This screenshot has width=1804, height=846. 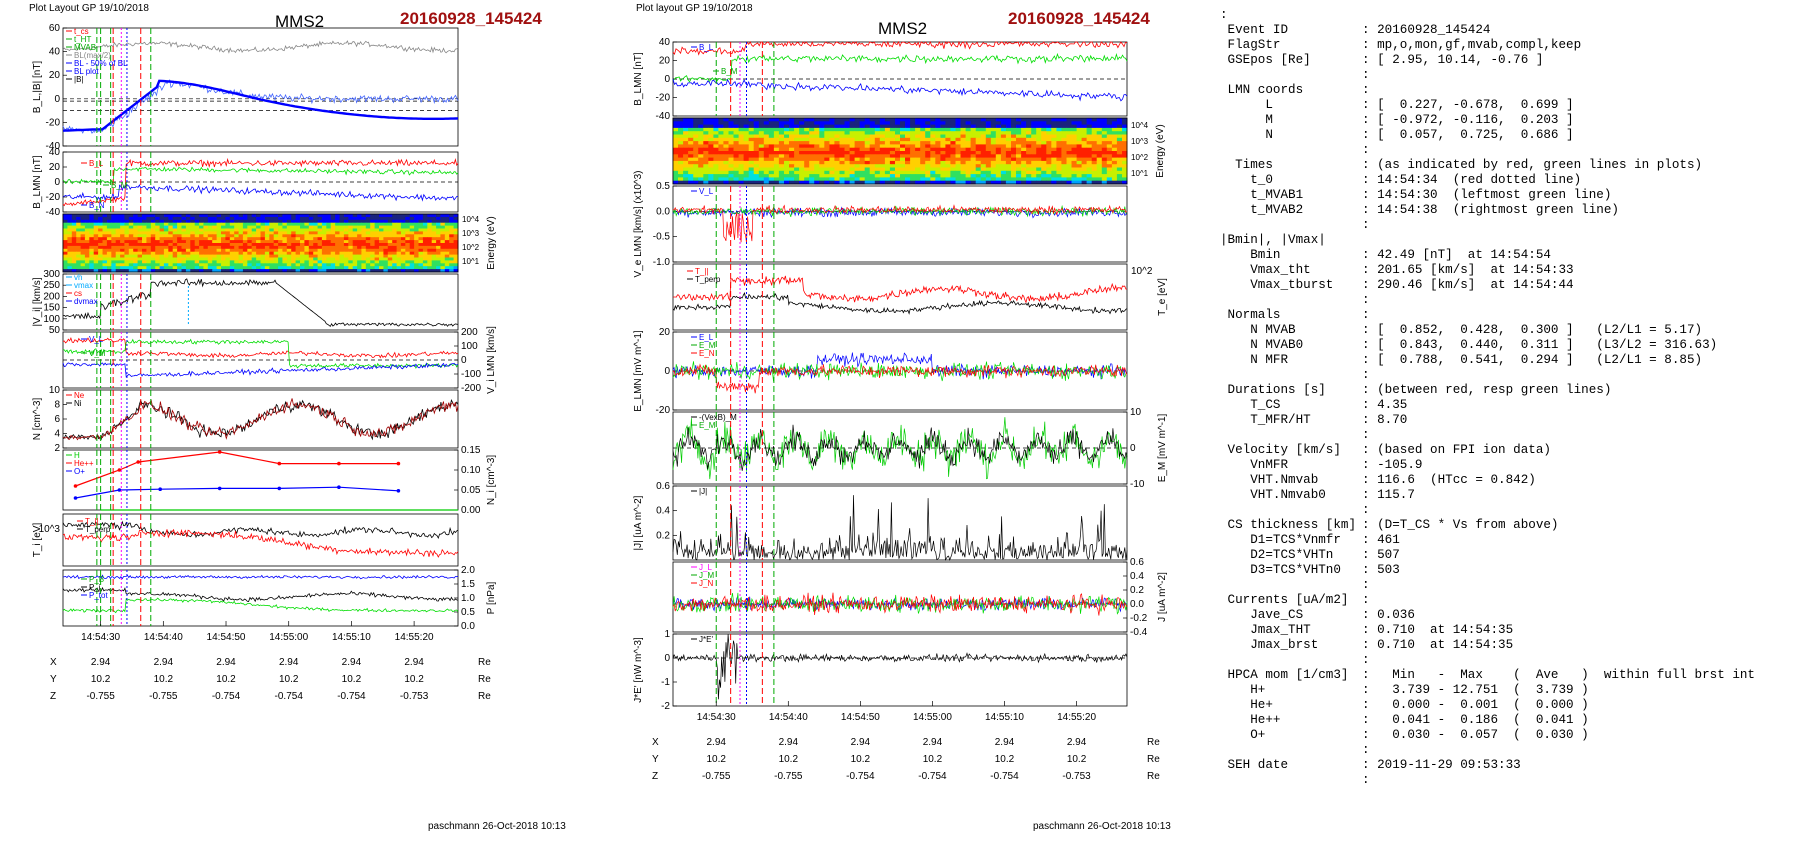 I want to click on summary-row: Bmin: 42.49 [nT] at 14:54:54, so click(x=1512, y=255).